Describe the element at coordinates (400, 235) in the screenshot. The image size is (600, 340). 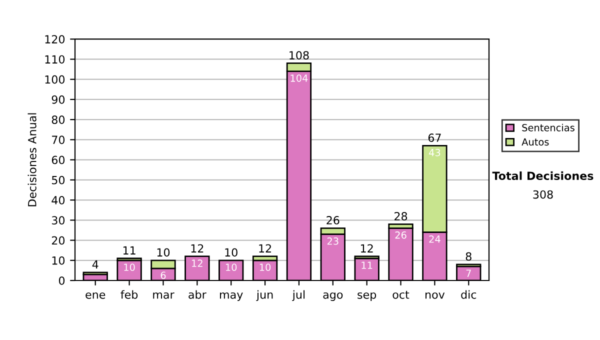
I see `data-label: 26` at that location.